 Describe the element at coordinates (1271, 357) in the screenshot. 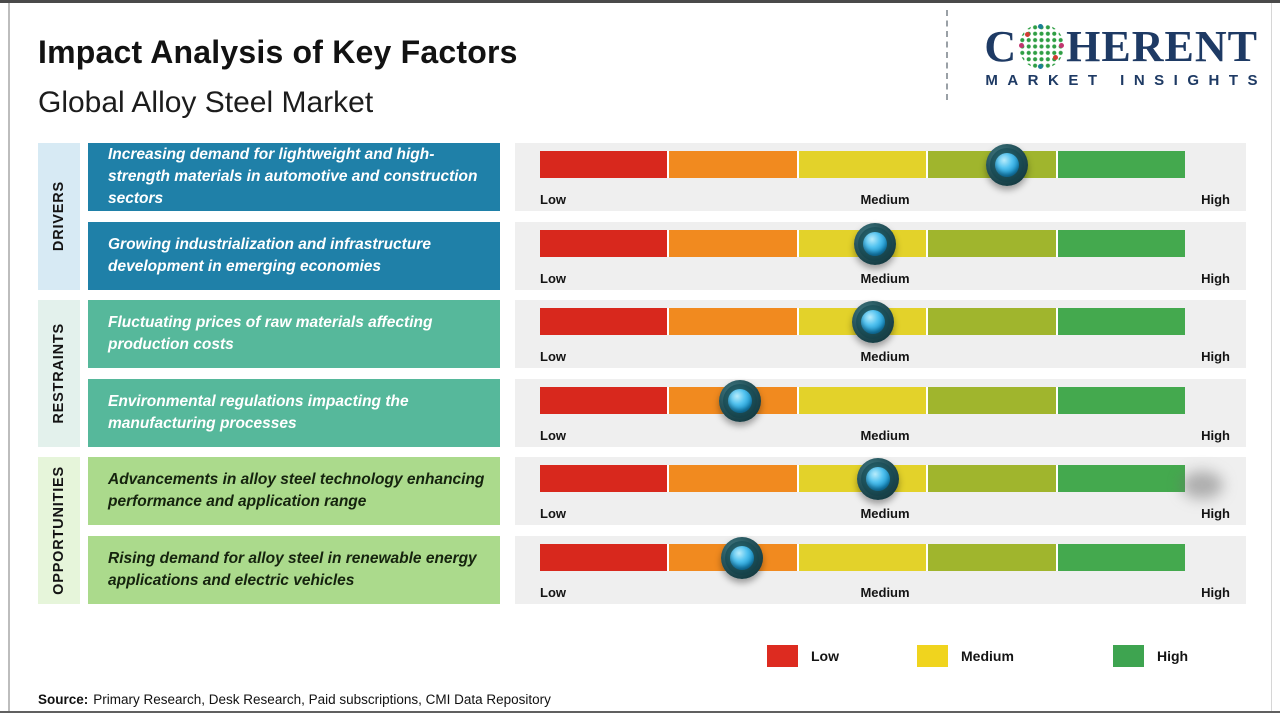

I see `slide-right-border` at that location.